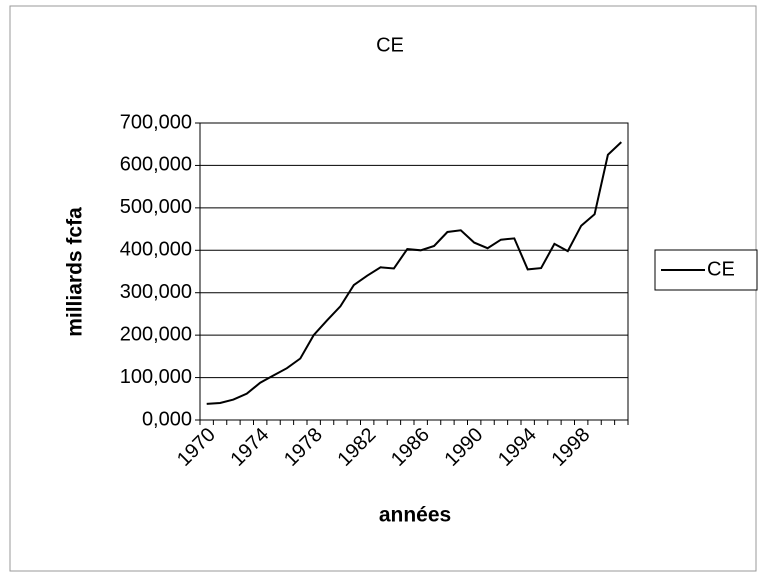  I want to click on legend-box, so click(706, 270).